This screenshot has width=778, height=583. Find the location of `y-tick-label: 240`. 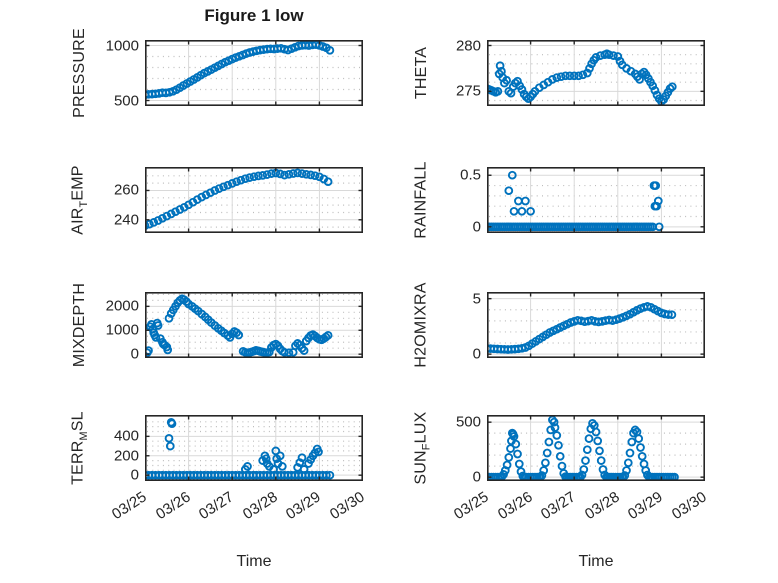

y-tick-label: 240 is located at coordinates (126, 220).